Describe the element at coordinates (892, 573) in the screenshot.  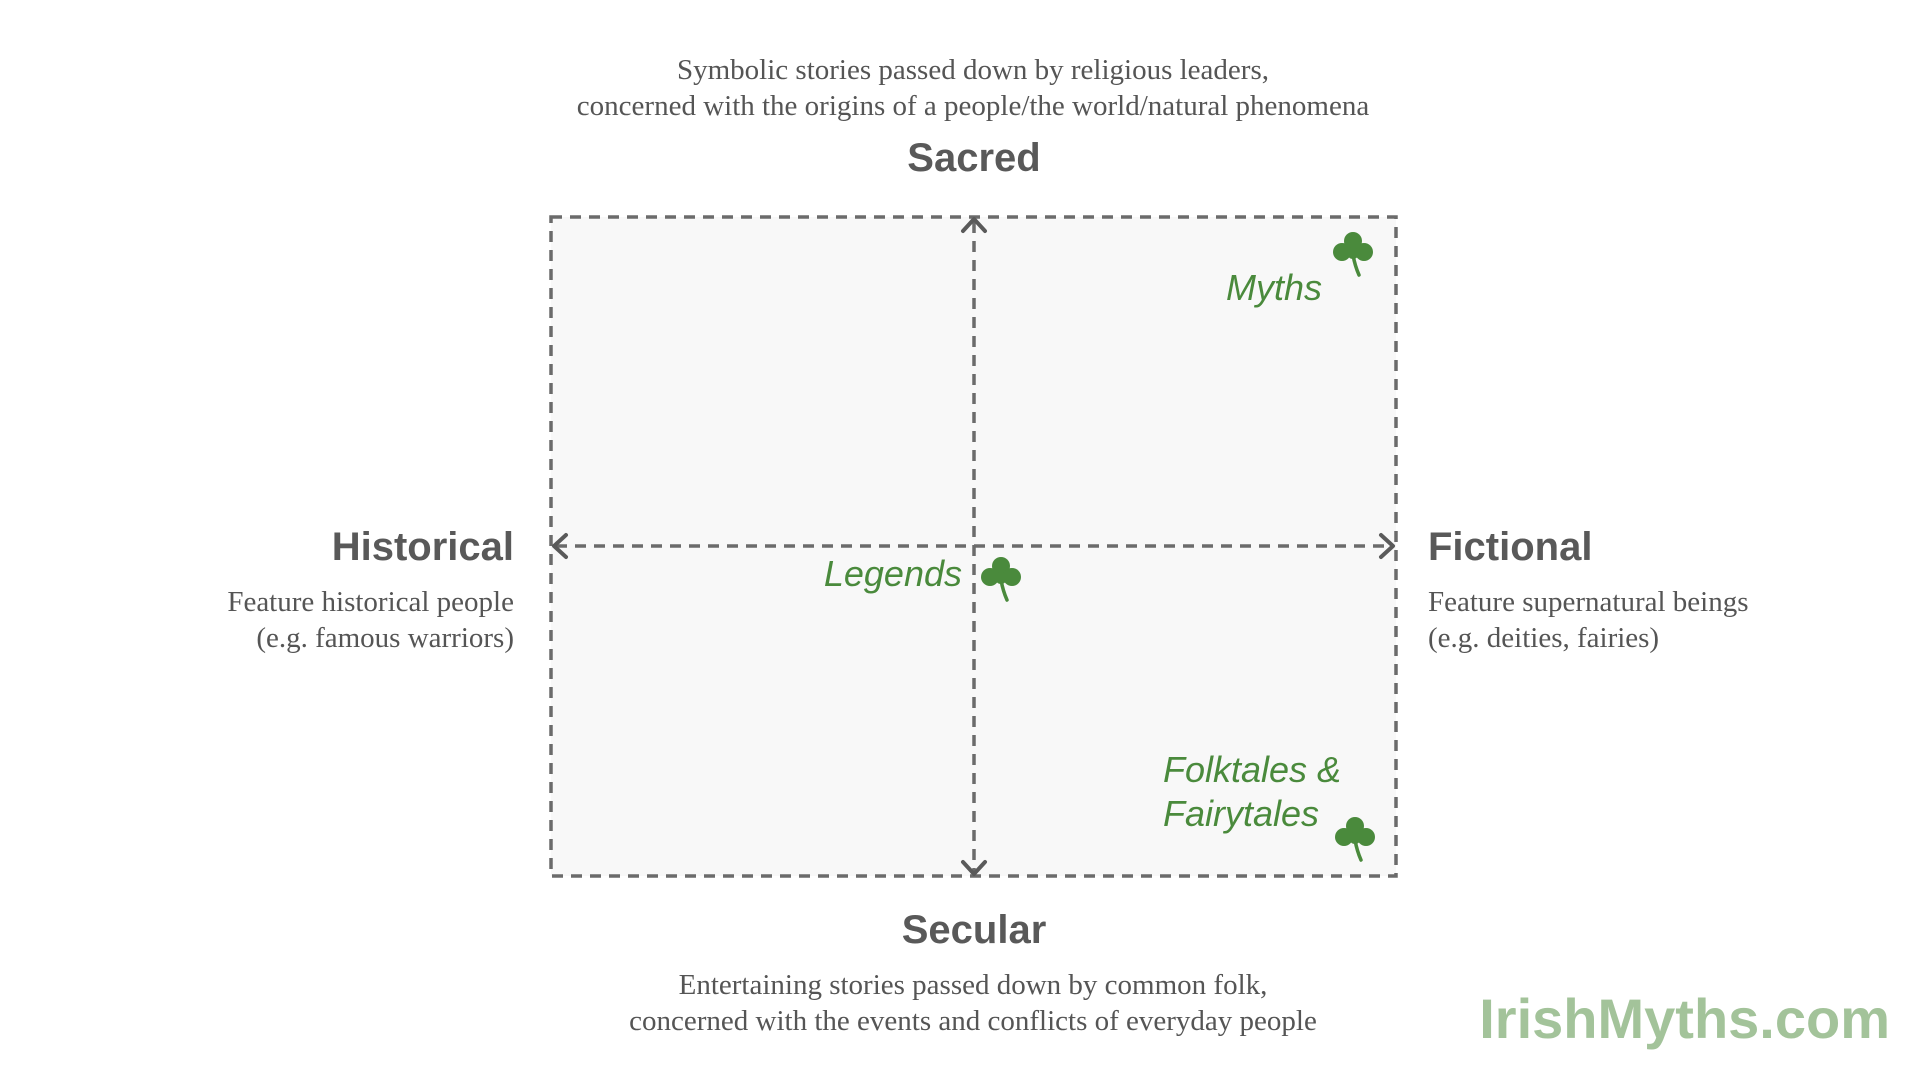
I see `legends-label: Legends` at that location.